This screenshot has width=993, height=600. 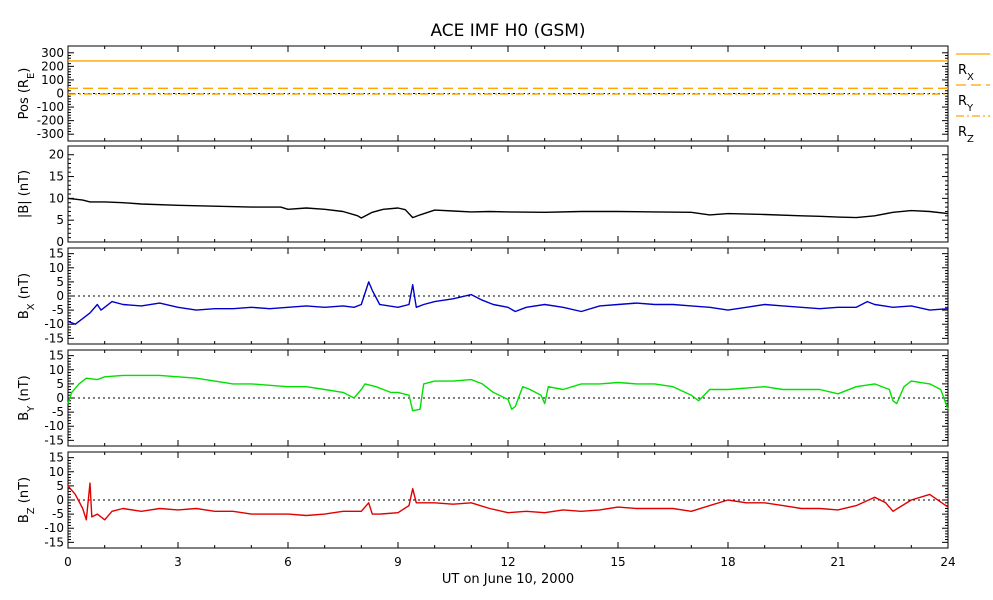 I want to click on x-axis: 0 3 6 9 12 15 18 21 24, so click(x=509, y=562).